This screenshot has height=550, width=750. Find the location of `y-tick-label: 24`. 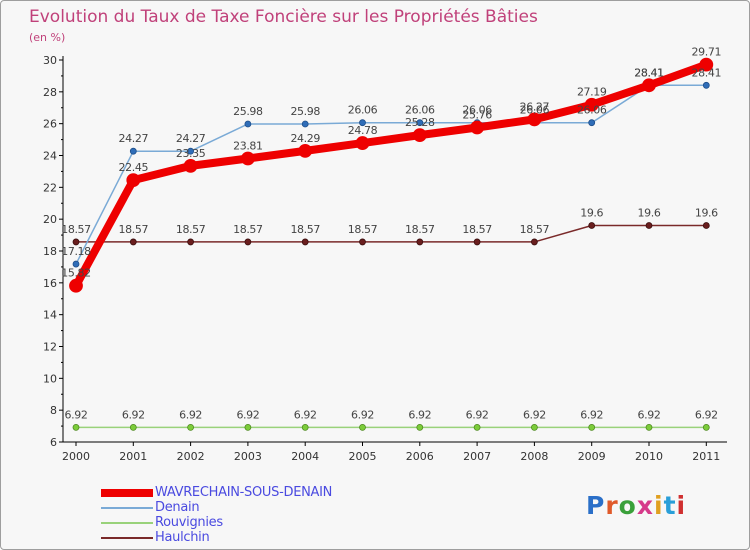

y-tick-label: 24 is located at coordinates (50, 156).